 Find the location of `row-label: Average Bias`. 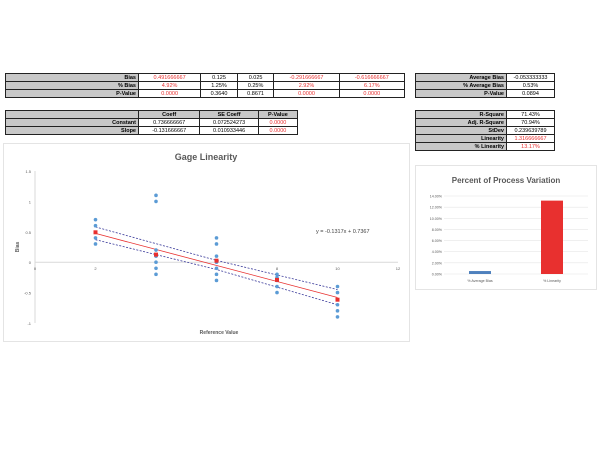

row-label: Average Bias is located at coordinates (461, 77).